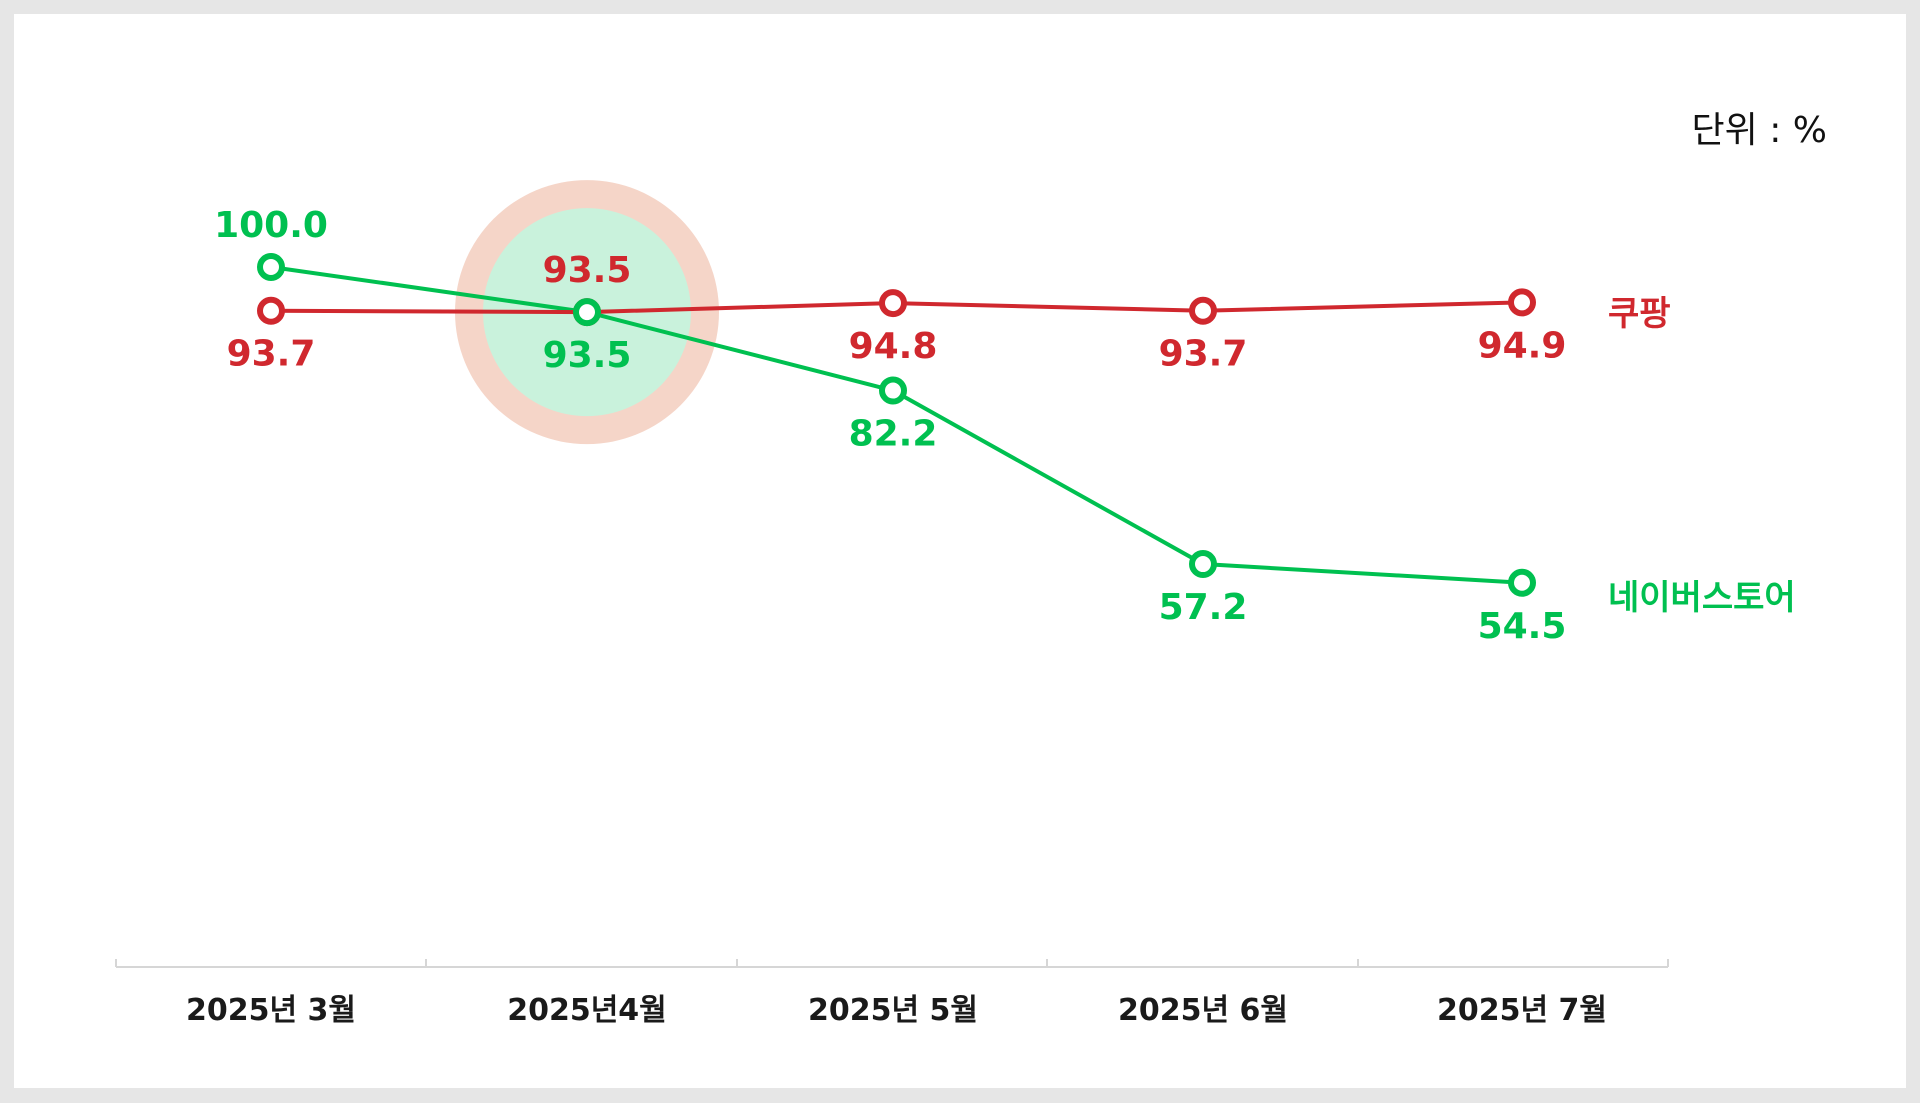 The image size is (1920, 1103). I want to click on data-label: 94.8, so click(893, 346).